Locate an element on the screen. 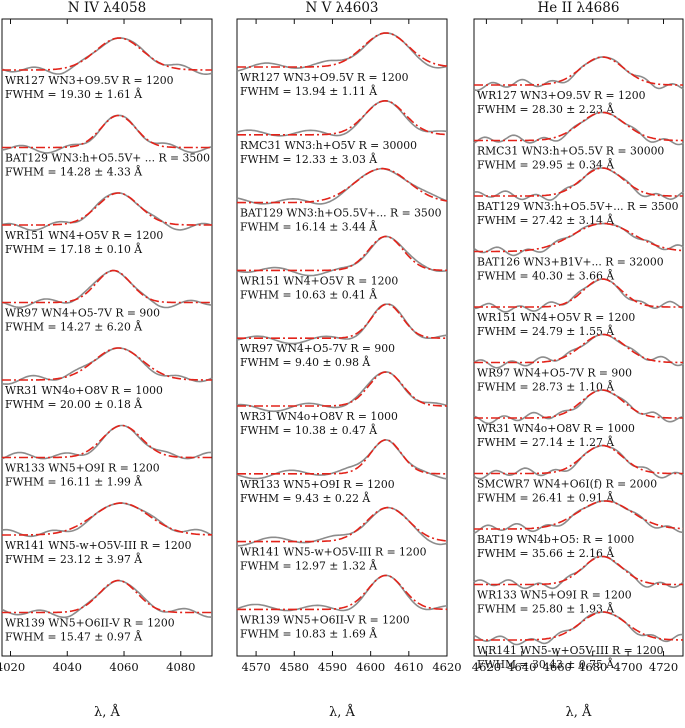 Image resolution: width=685 pixels, height=728 pixels. fwhm-label: FWHM = 13.94 ± 1.11 Å is located at coordinates (308, 91).